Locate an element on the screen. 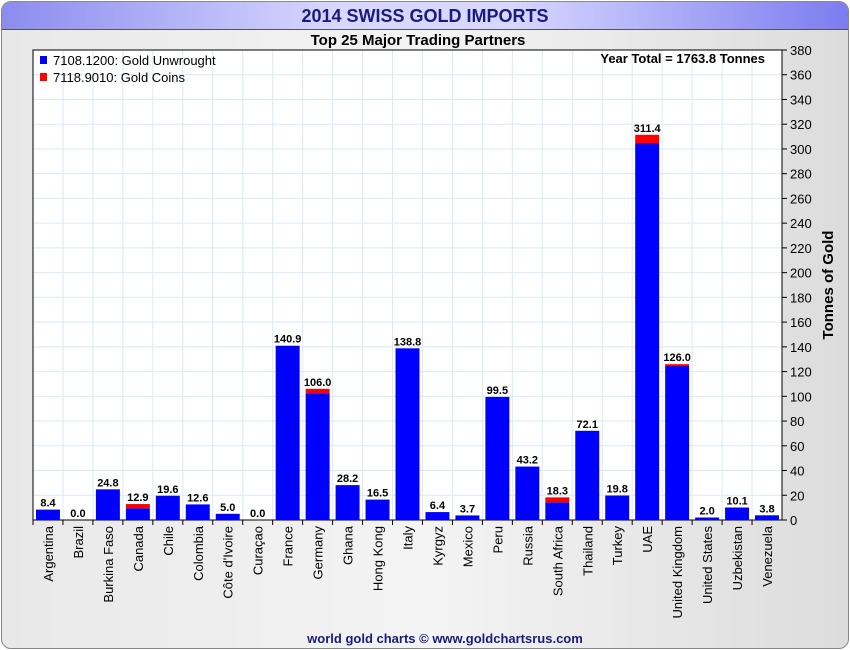 This screenshot has width=850, height=650. data-label: 99.5 is located at coordinates (497, 391).